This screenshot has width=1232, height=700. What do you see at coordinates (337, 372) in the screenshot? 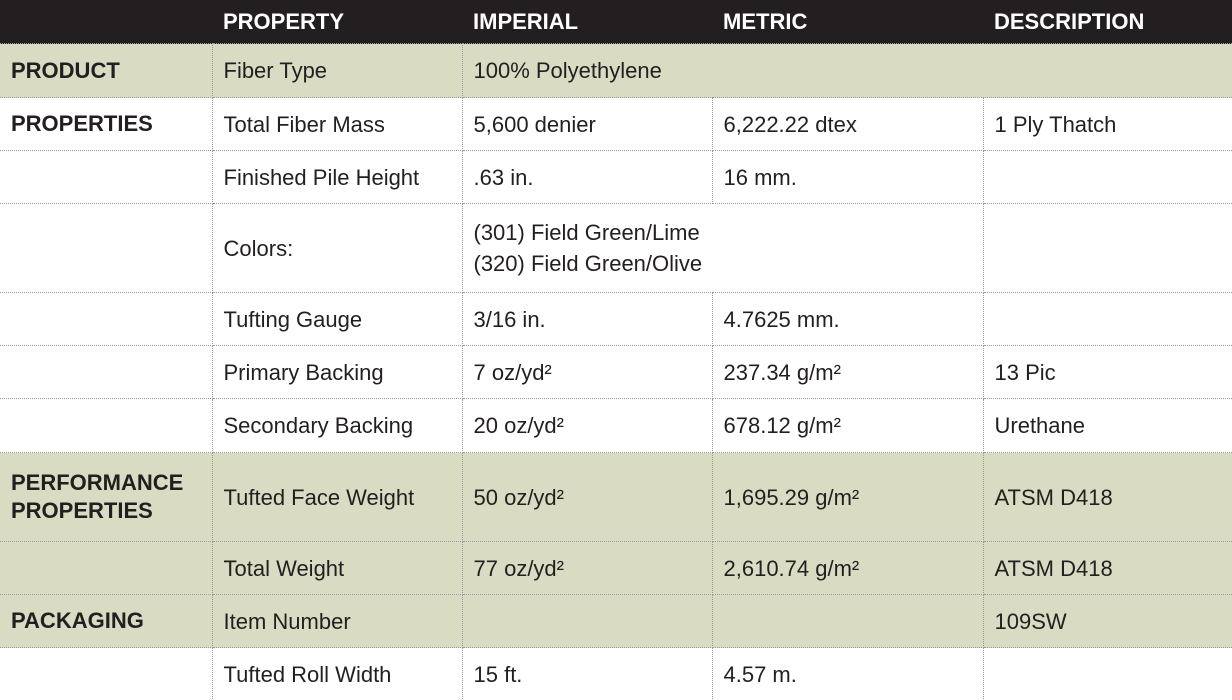
I see `property: Primary Backing` at bounding box center [337, 372].